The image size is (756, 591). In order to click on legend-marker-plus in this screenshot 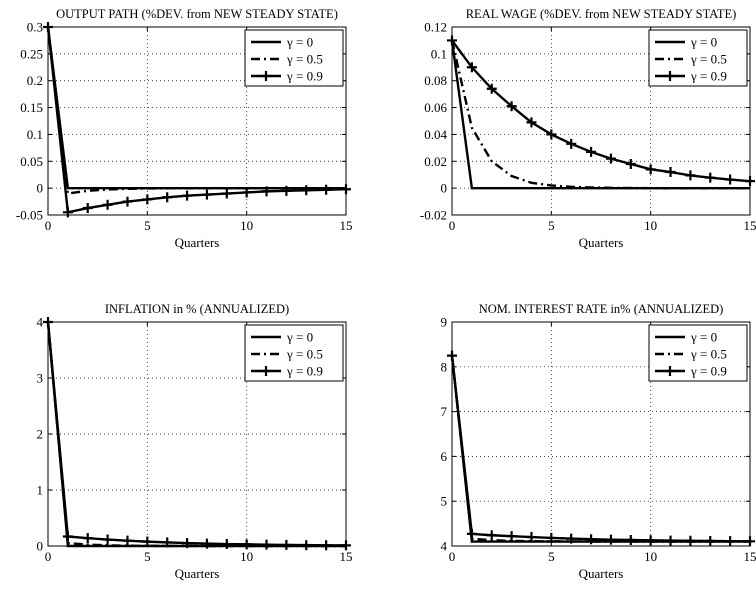, I will do `click(670, 76)`.